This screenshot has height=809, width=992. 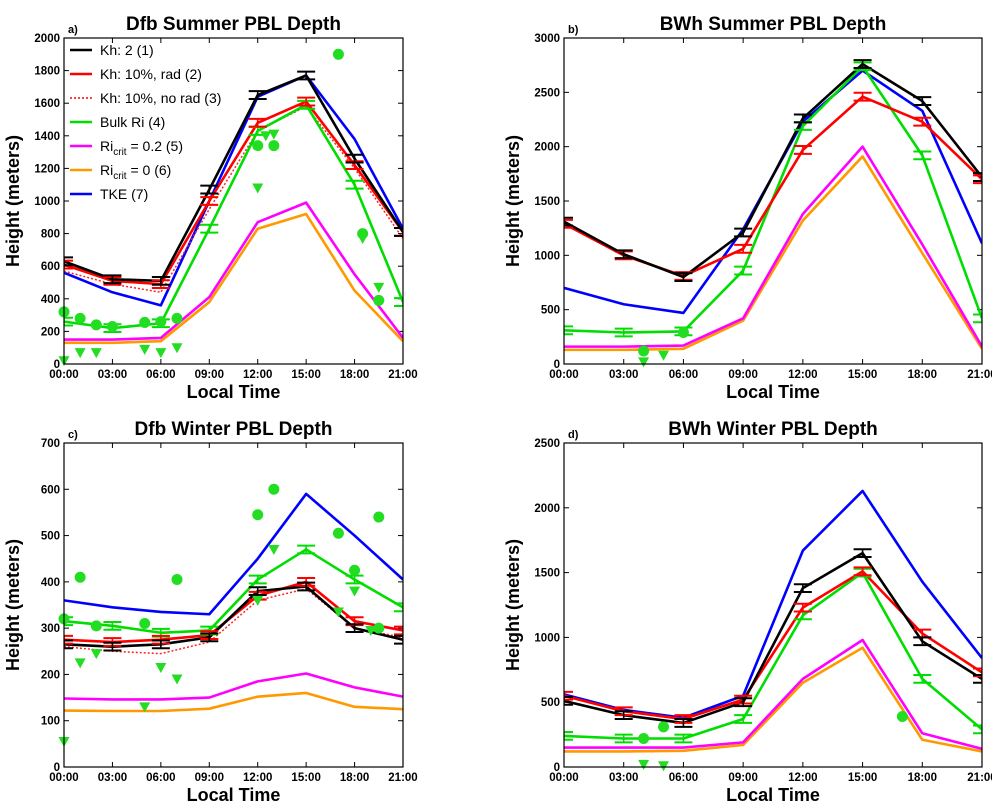 What do you see at coordinates (547, 444) in the screenshot?
I see `y-tick-label: 2500` at bounding box center [547, 444].